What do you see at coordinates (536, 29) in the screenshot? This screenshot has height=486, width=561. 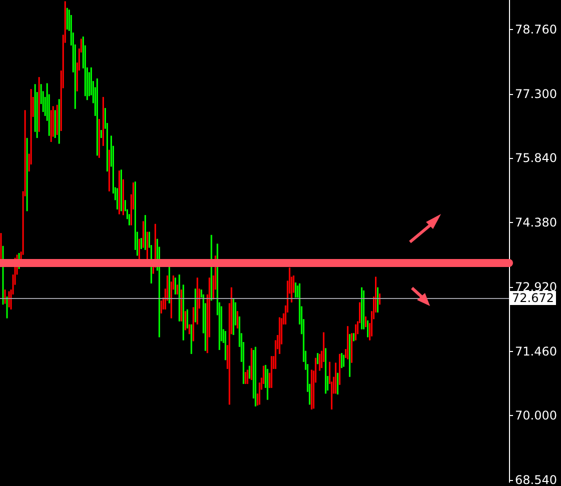 I see `y-tick-label: 78.760` at bounding box center [536, 29].